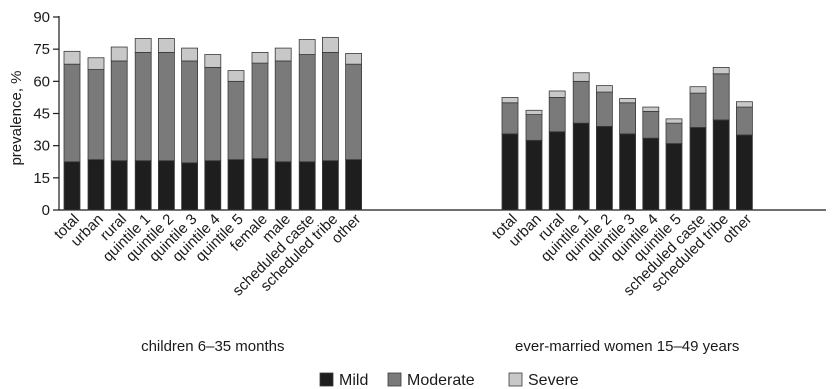 This screenshot has width=836, height=389. What do you see at coordinates (16, 117) in the screenshot?
I see `y-axis-label: prevalence, %` at bounding box center [16, 117].